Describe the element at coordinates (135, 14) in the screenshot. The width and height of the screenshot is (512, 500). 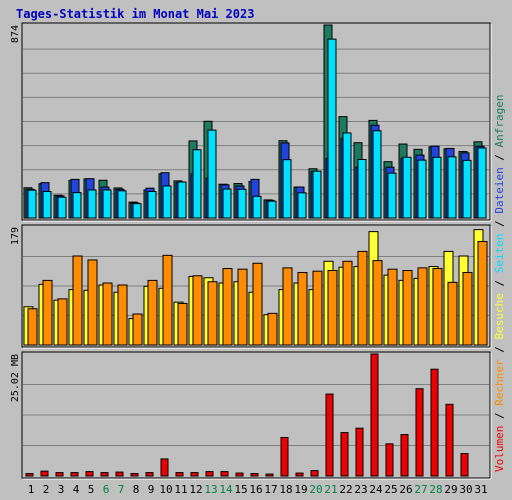
I see `page-title: Tages-Statistik im Monat Mai 2023` at that location.